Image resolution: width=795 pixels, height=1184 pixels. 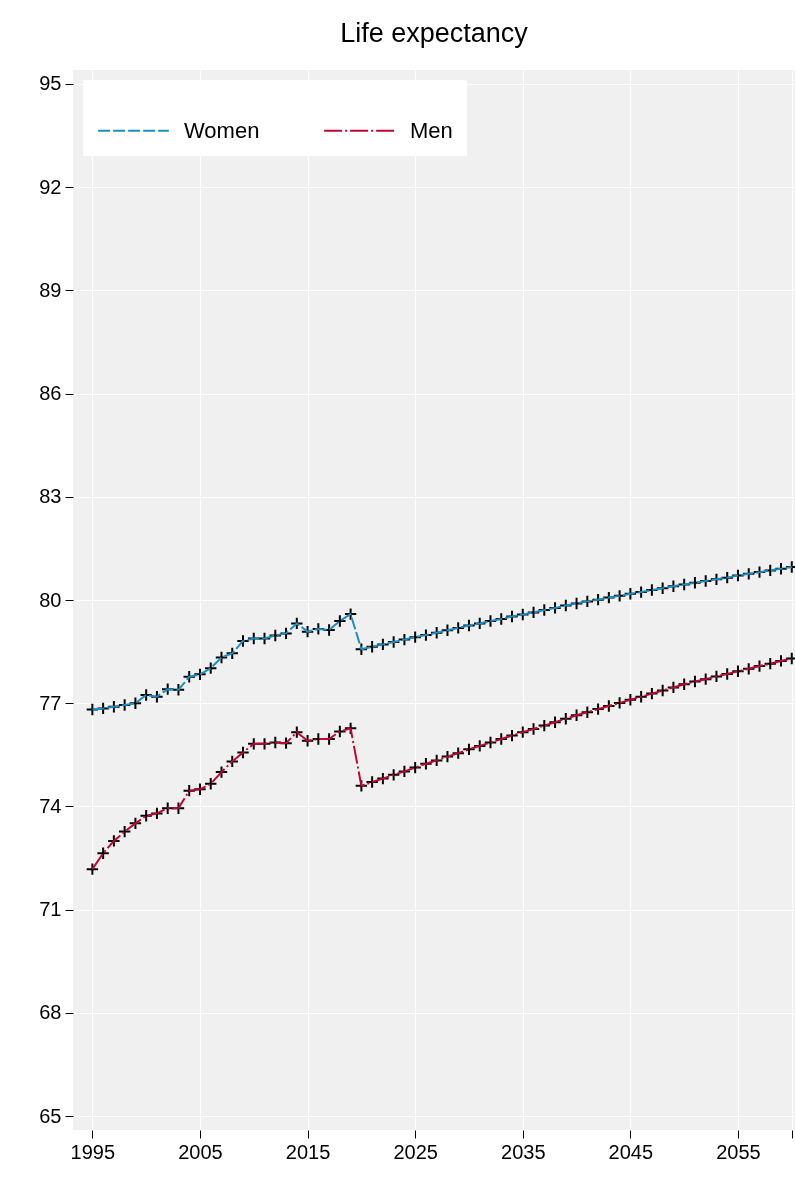 What do you see at coordinates (50, 83) in the screenshot?
I see `y-tick-label: 95` at bounding box center [50, 83].